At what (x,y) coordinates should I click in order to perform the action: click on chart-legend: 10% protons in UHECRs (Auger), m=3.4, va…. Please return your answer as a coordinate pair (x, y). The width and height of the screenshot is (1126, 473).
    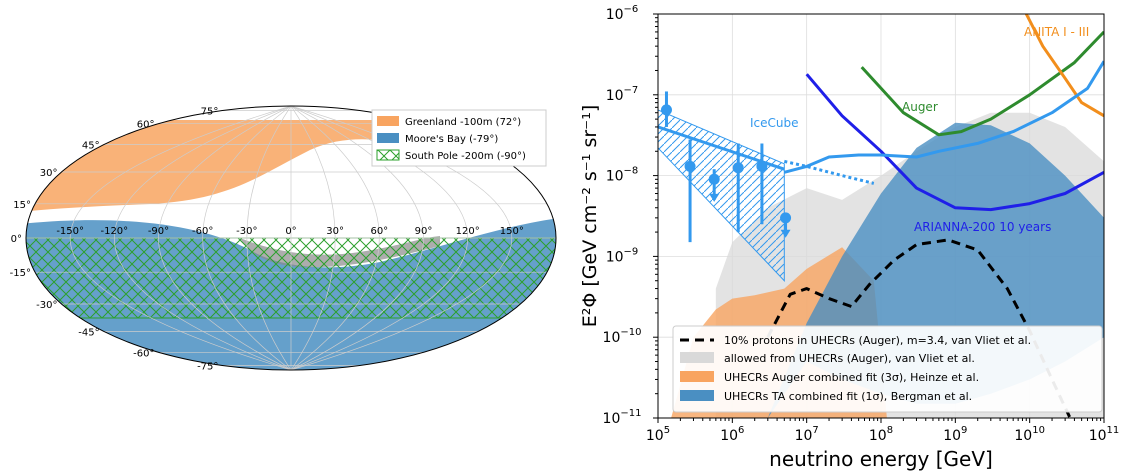
    Looking at the image, I should click on (887, 369).